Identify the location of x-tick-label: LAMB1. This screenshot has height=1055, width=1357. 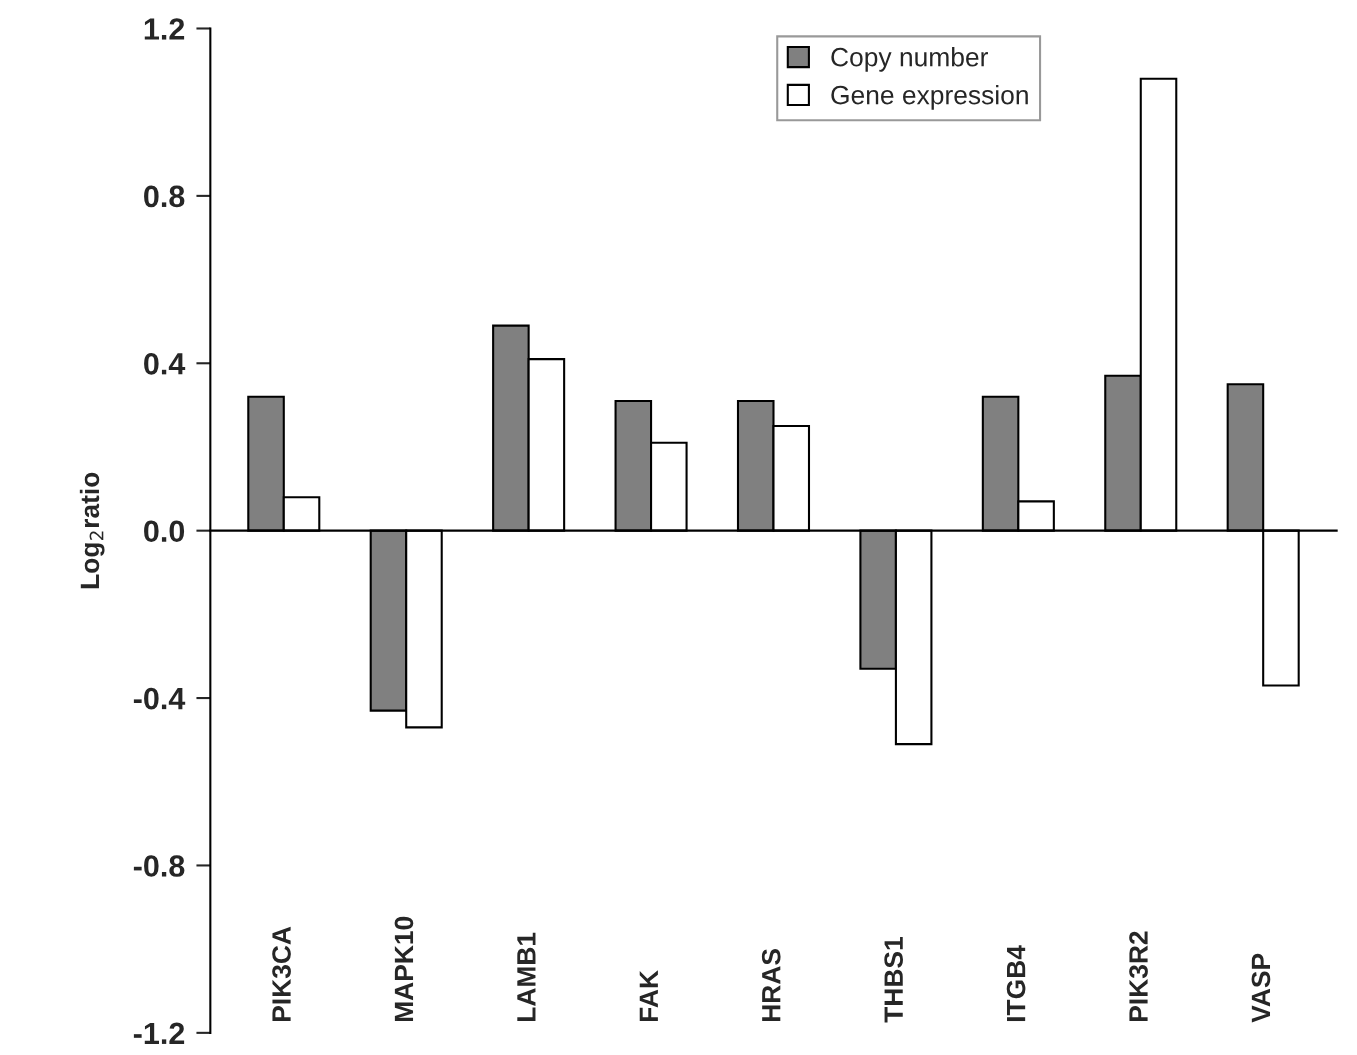
(526, 977).